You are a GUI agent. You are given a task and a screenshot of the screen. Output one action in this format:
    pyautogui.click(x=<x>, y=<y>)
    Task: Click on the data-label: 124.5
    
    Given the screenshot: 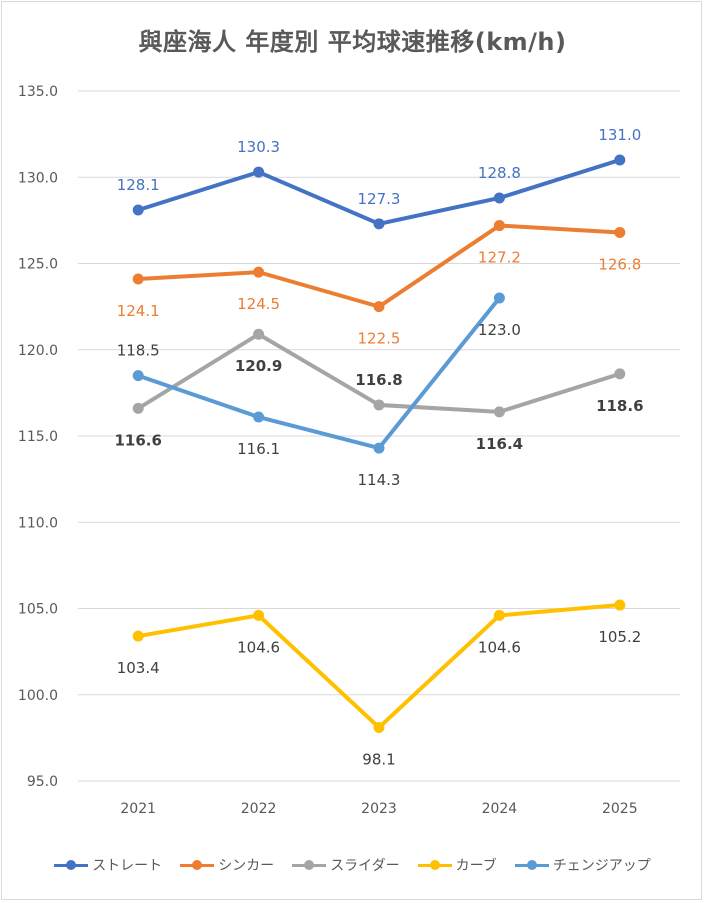 What is the action you would take?
    pyautogui.click(x=258, y=304)
    